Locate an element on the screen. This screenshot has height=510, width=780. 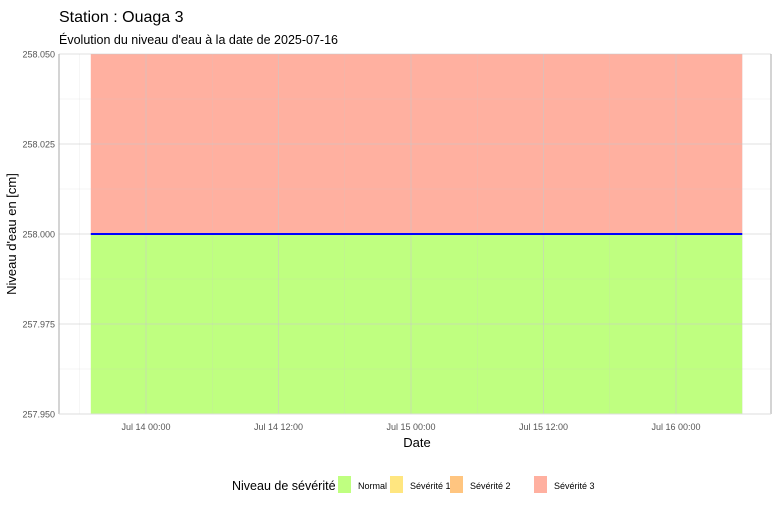
y-tick-label: 258.025 is located at coordinates (38, 145).